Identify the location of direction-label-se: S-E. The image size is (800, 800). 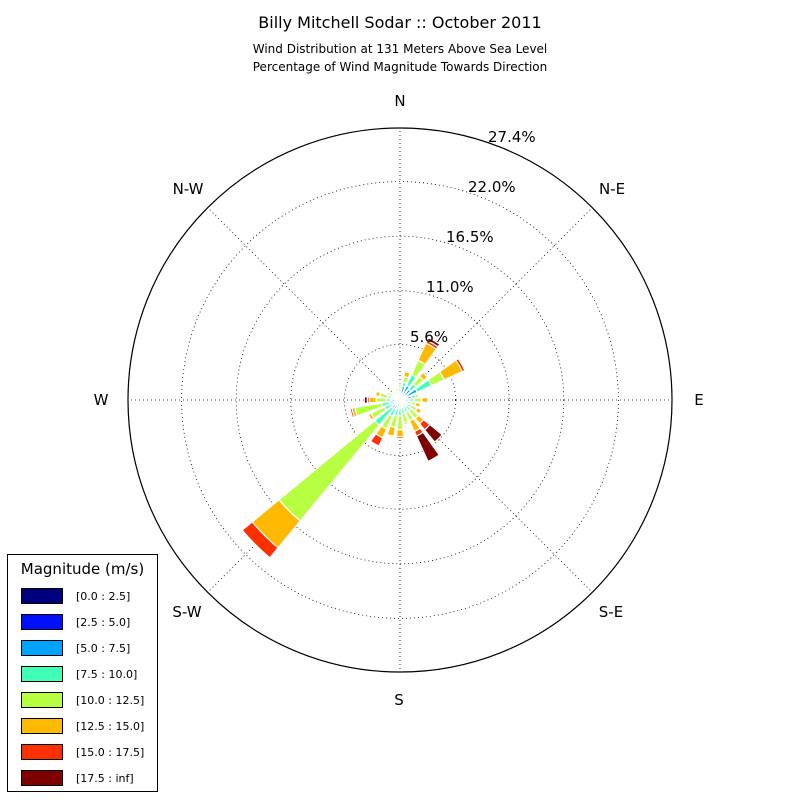
(611, 612).